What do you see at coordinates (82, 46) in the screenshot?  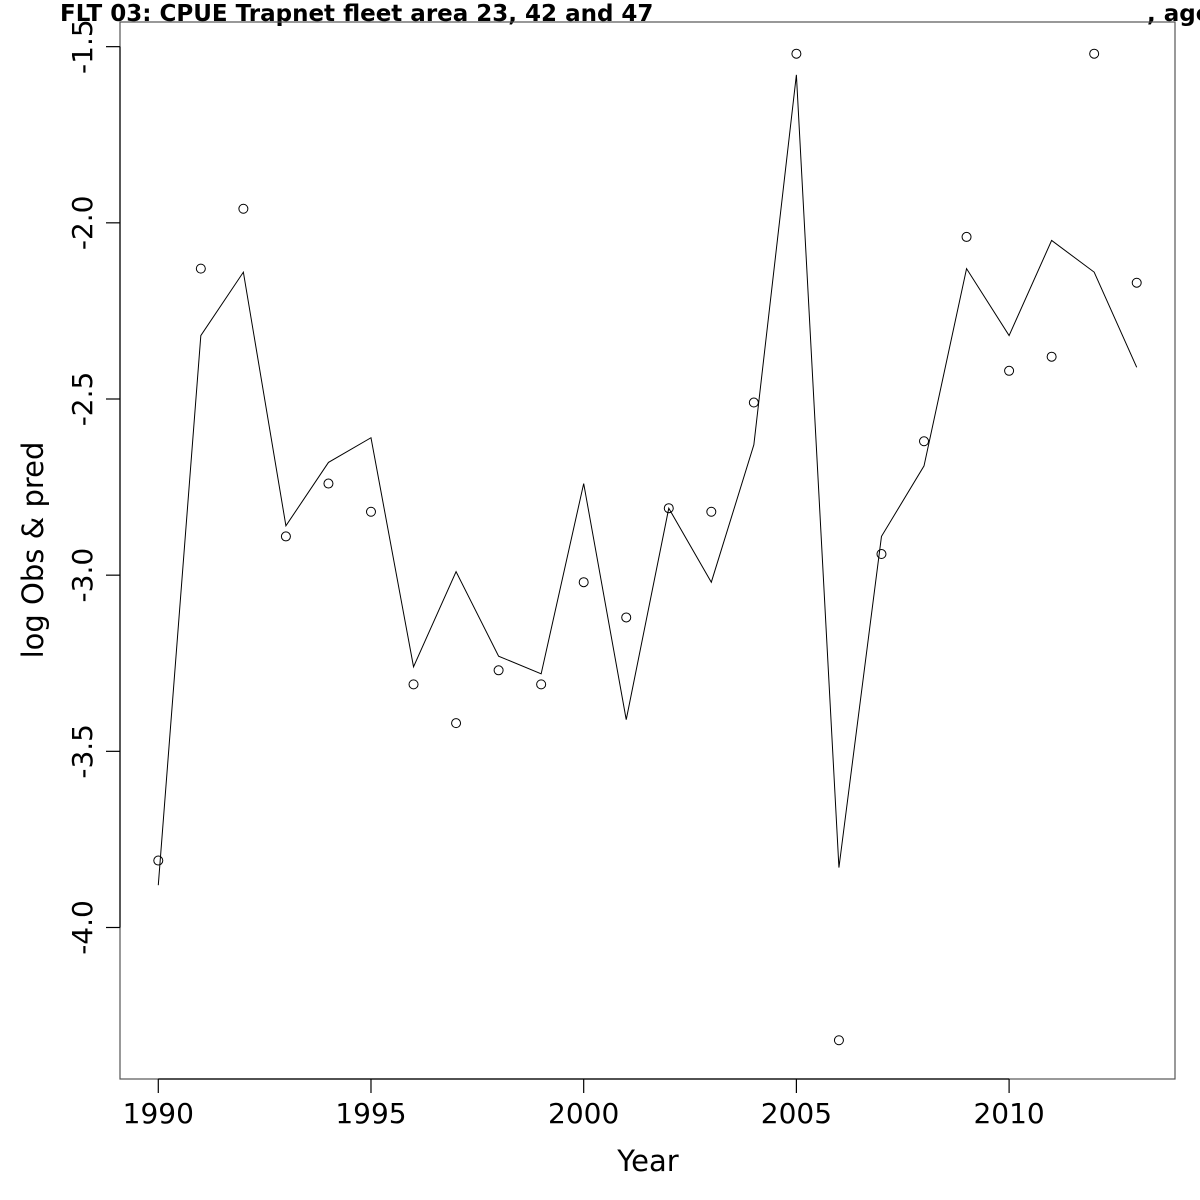 I see `y-tick-label: -1.5` at bounding box center [82, 46].